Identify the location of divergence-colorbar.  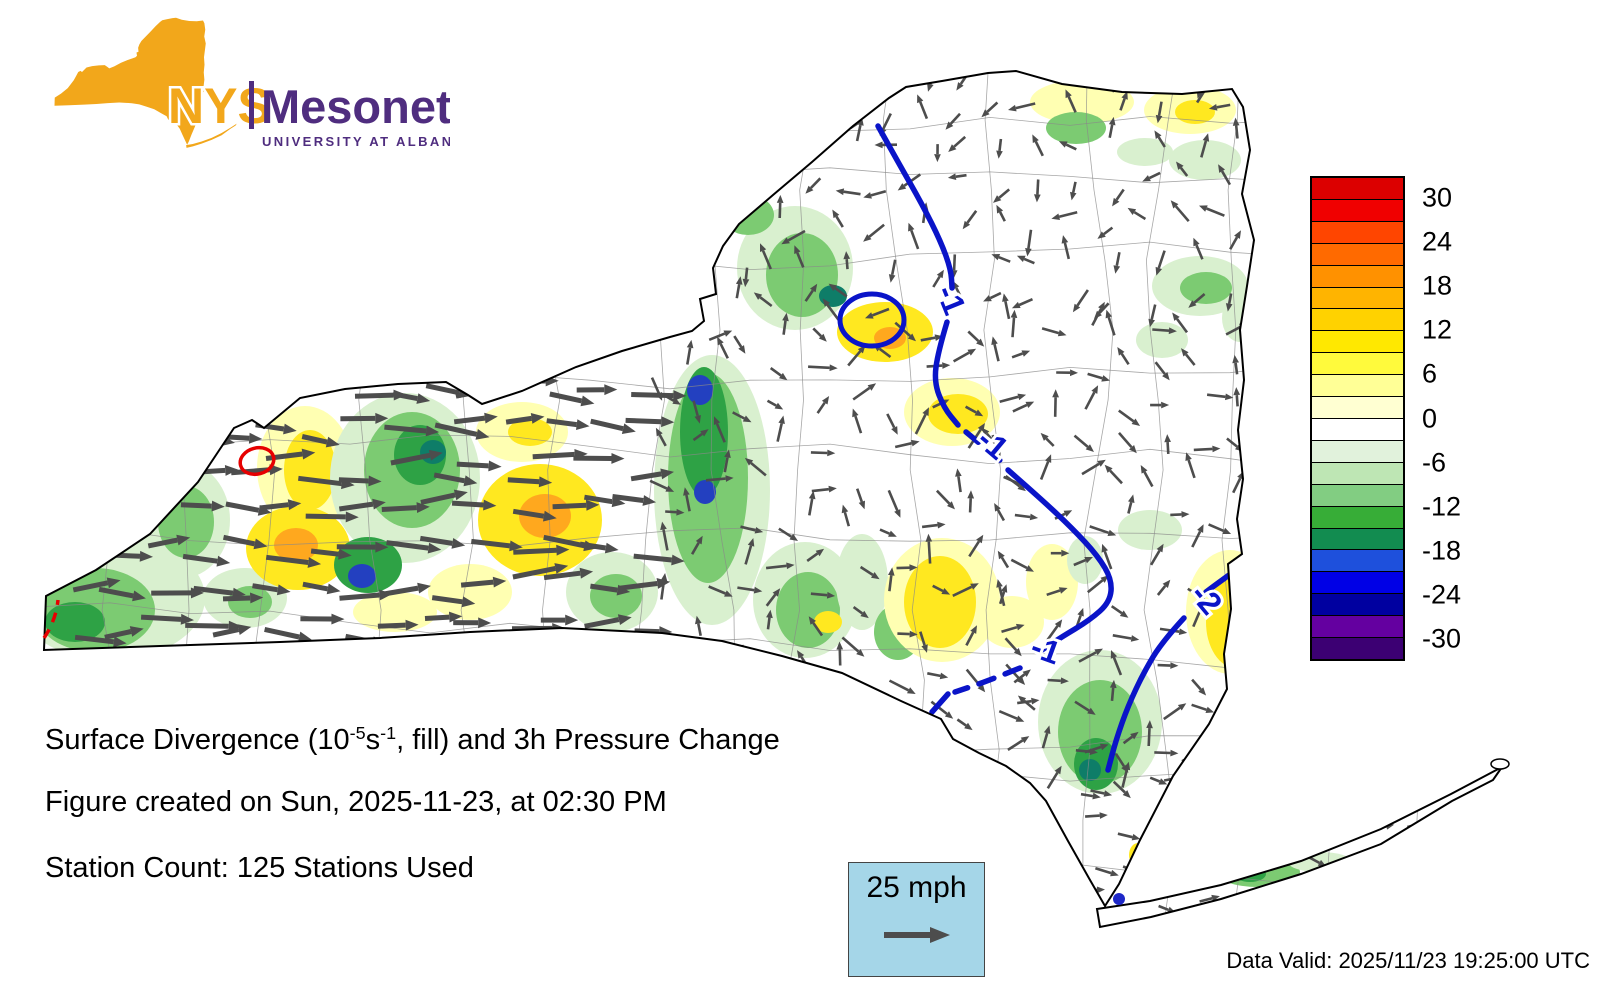
(1357, 418).